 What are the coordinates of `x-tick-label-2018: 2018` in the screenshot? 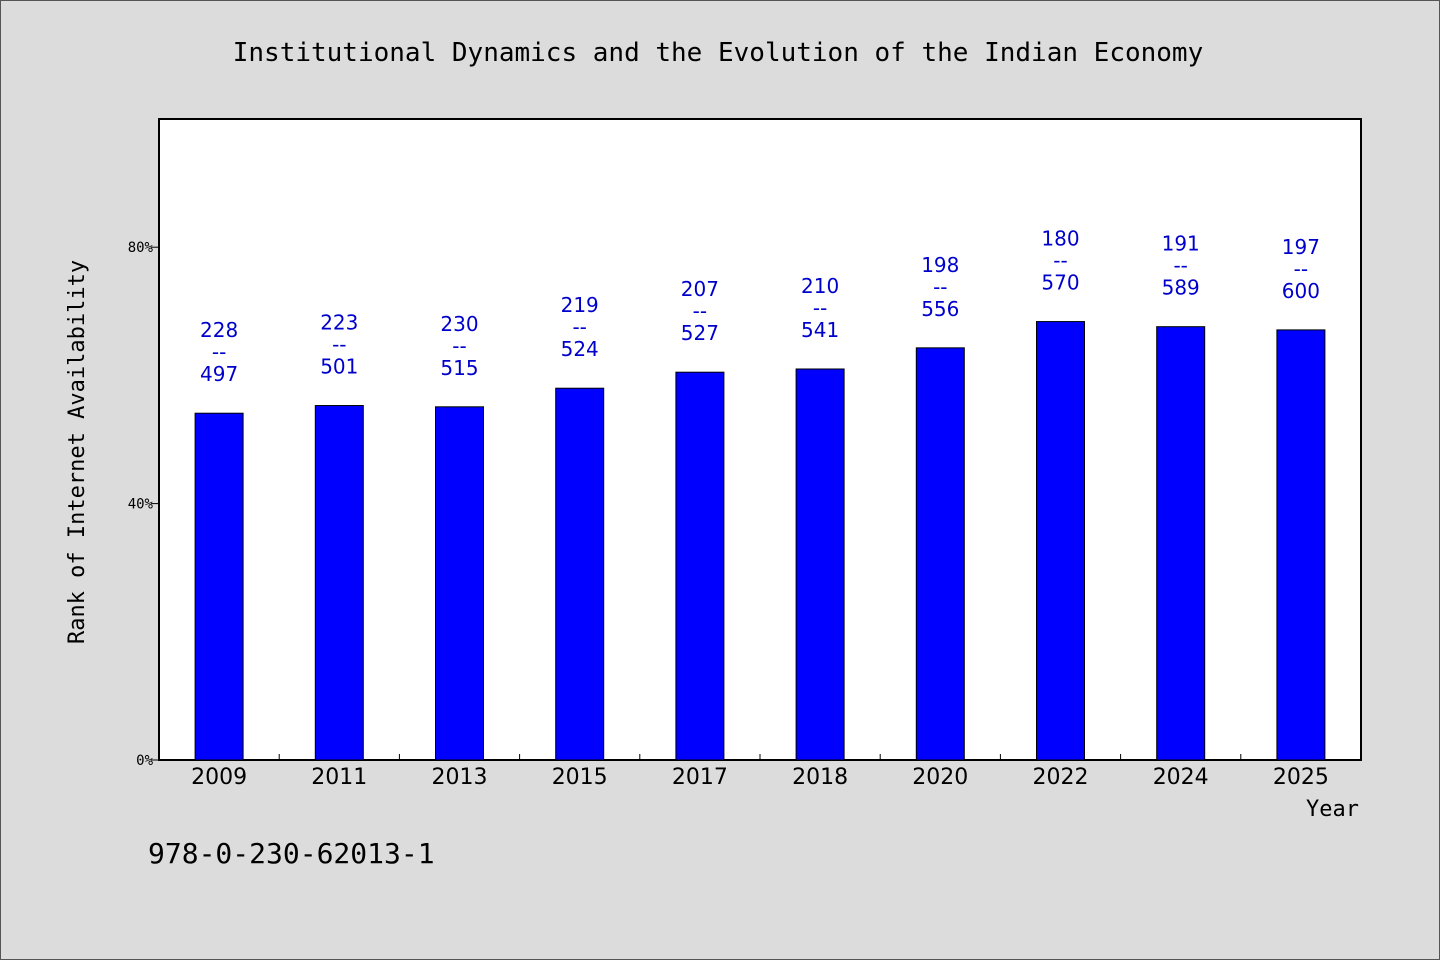 It's located at (820, 777).